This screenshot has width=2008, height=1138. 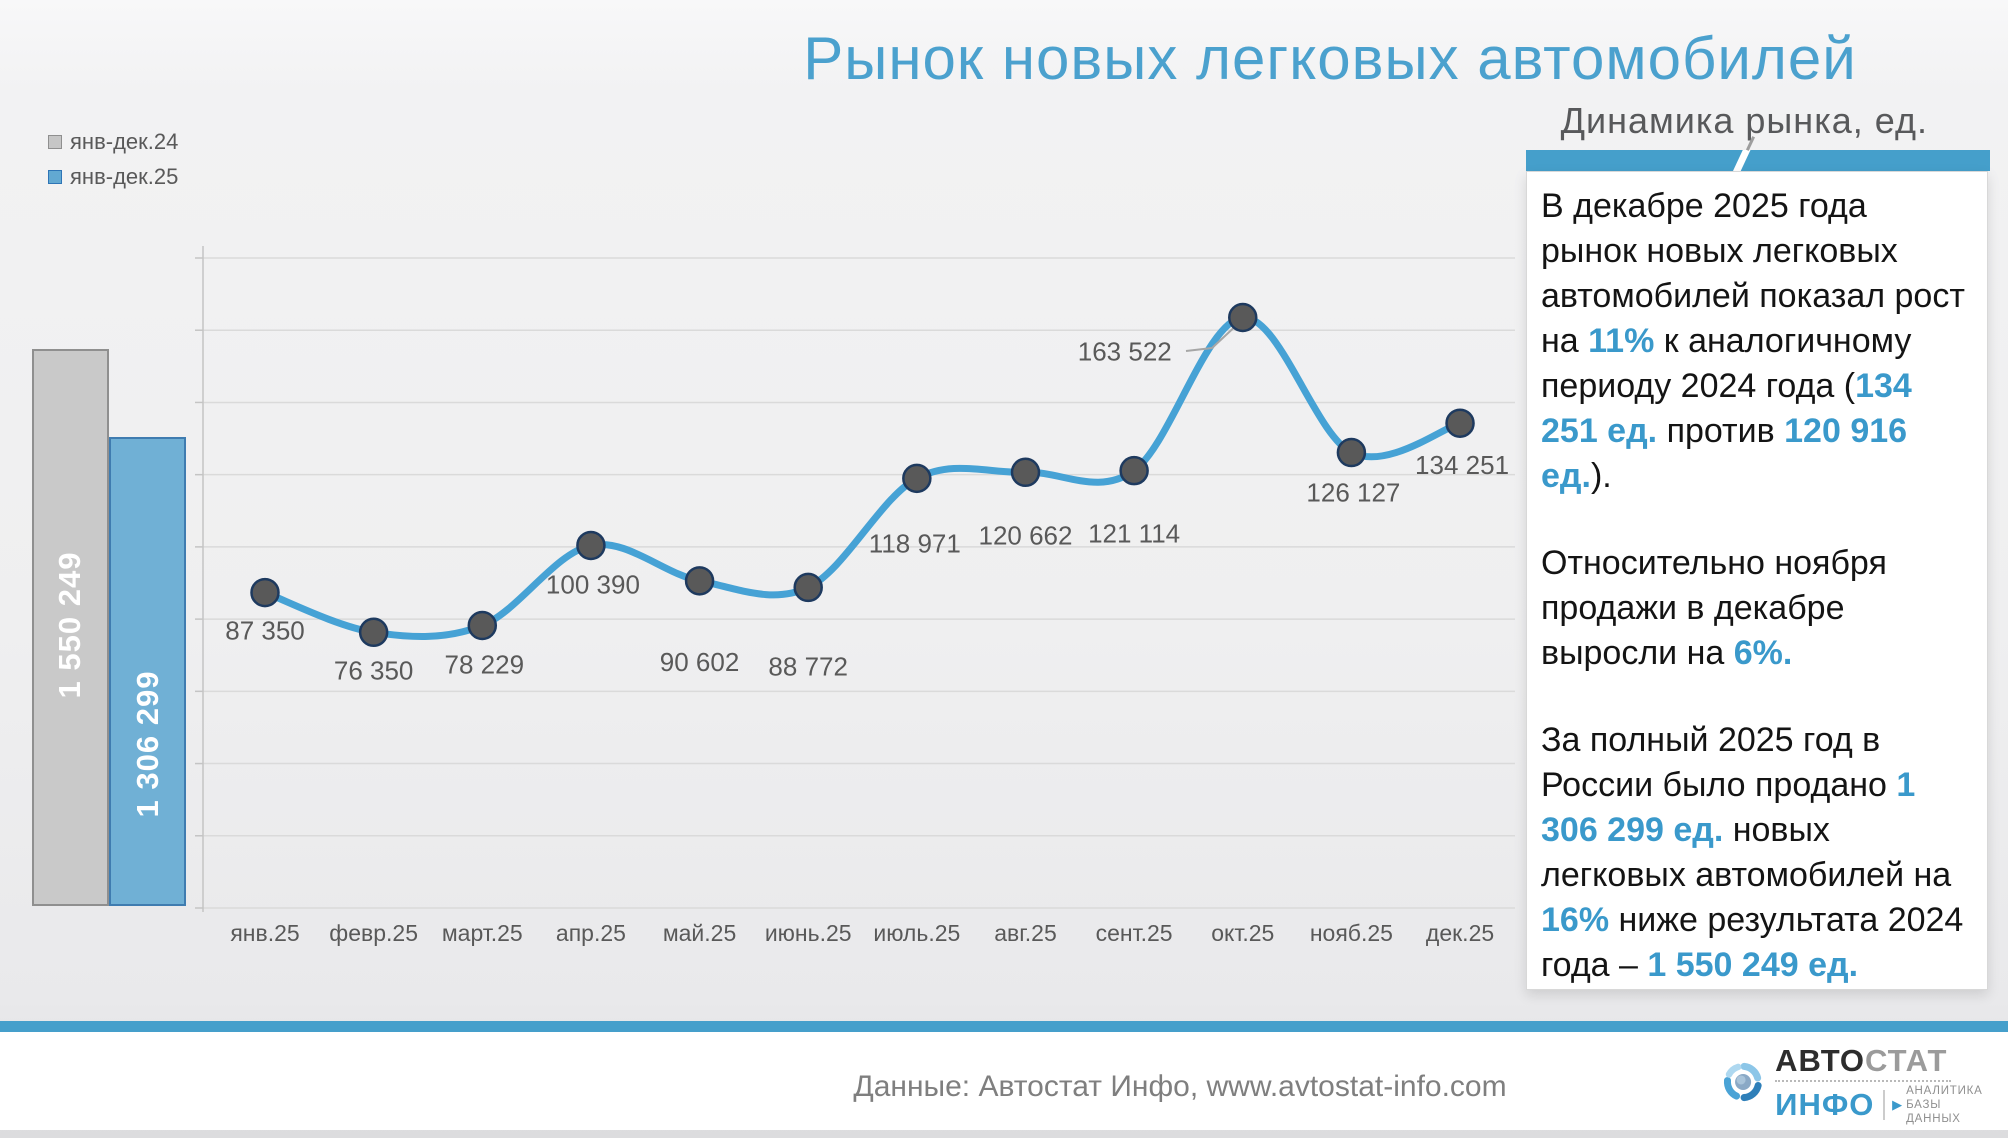 I want to click on month-label: окт.25, so click(x=1242, y=933).